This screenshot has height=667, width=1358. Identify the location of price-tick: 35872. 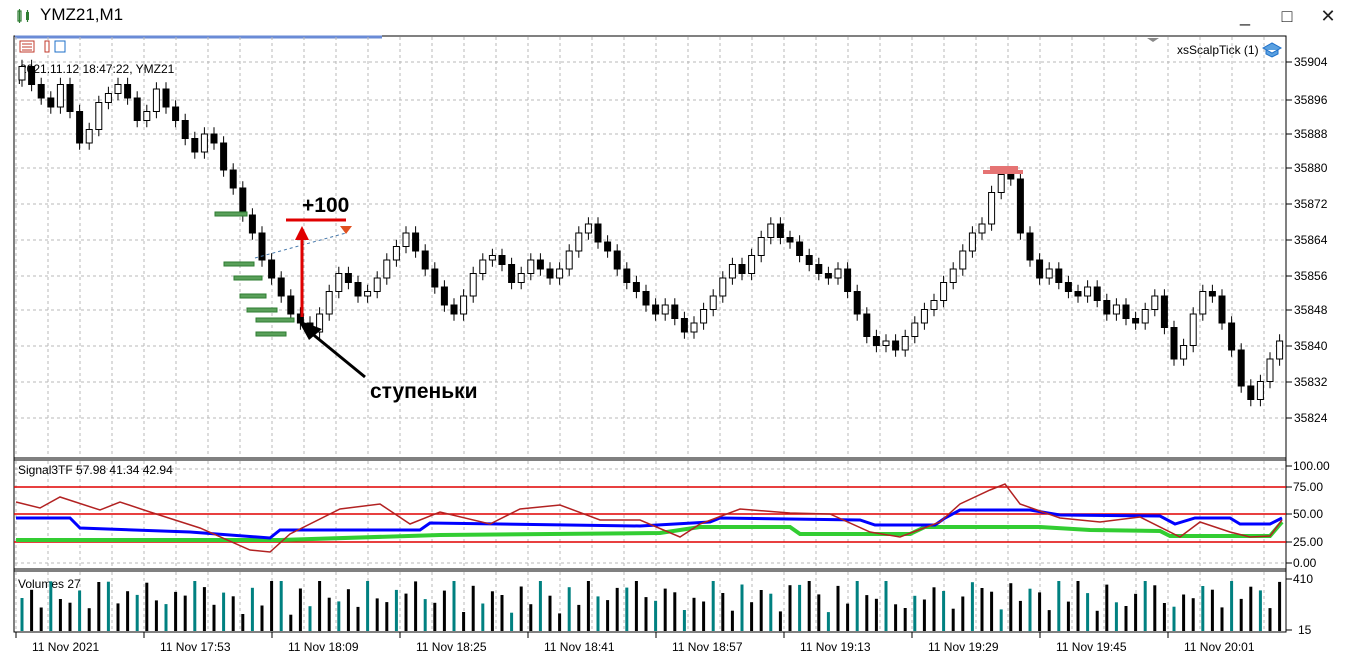
(1311, 204).